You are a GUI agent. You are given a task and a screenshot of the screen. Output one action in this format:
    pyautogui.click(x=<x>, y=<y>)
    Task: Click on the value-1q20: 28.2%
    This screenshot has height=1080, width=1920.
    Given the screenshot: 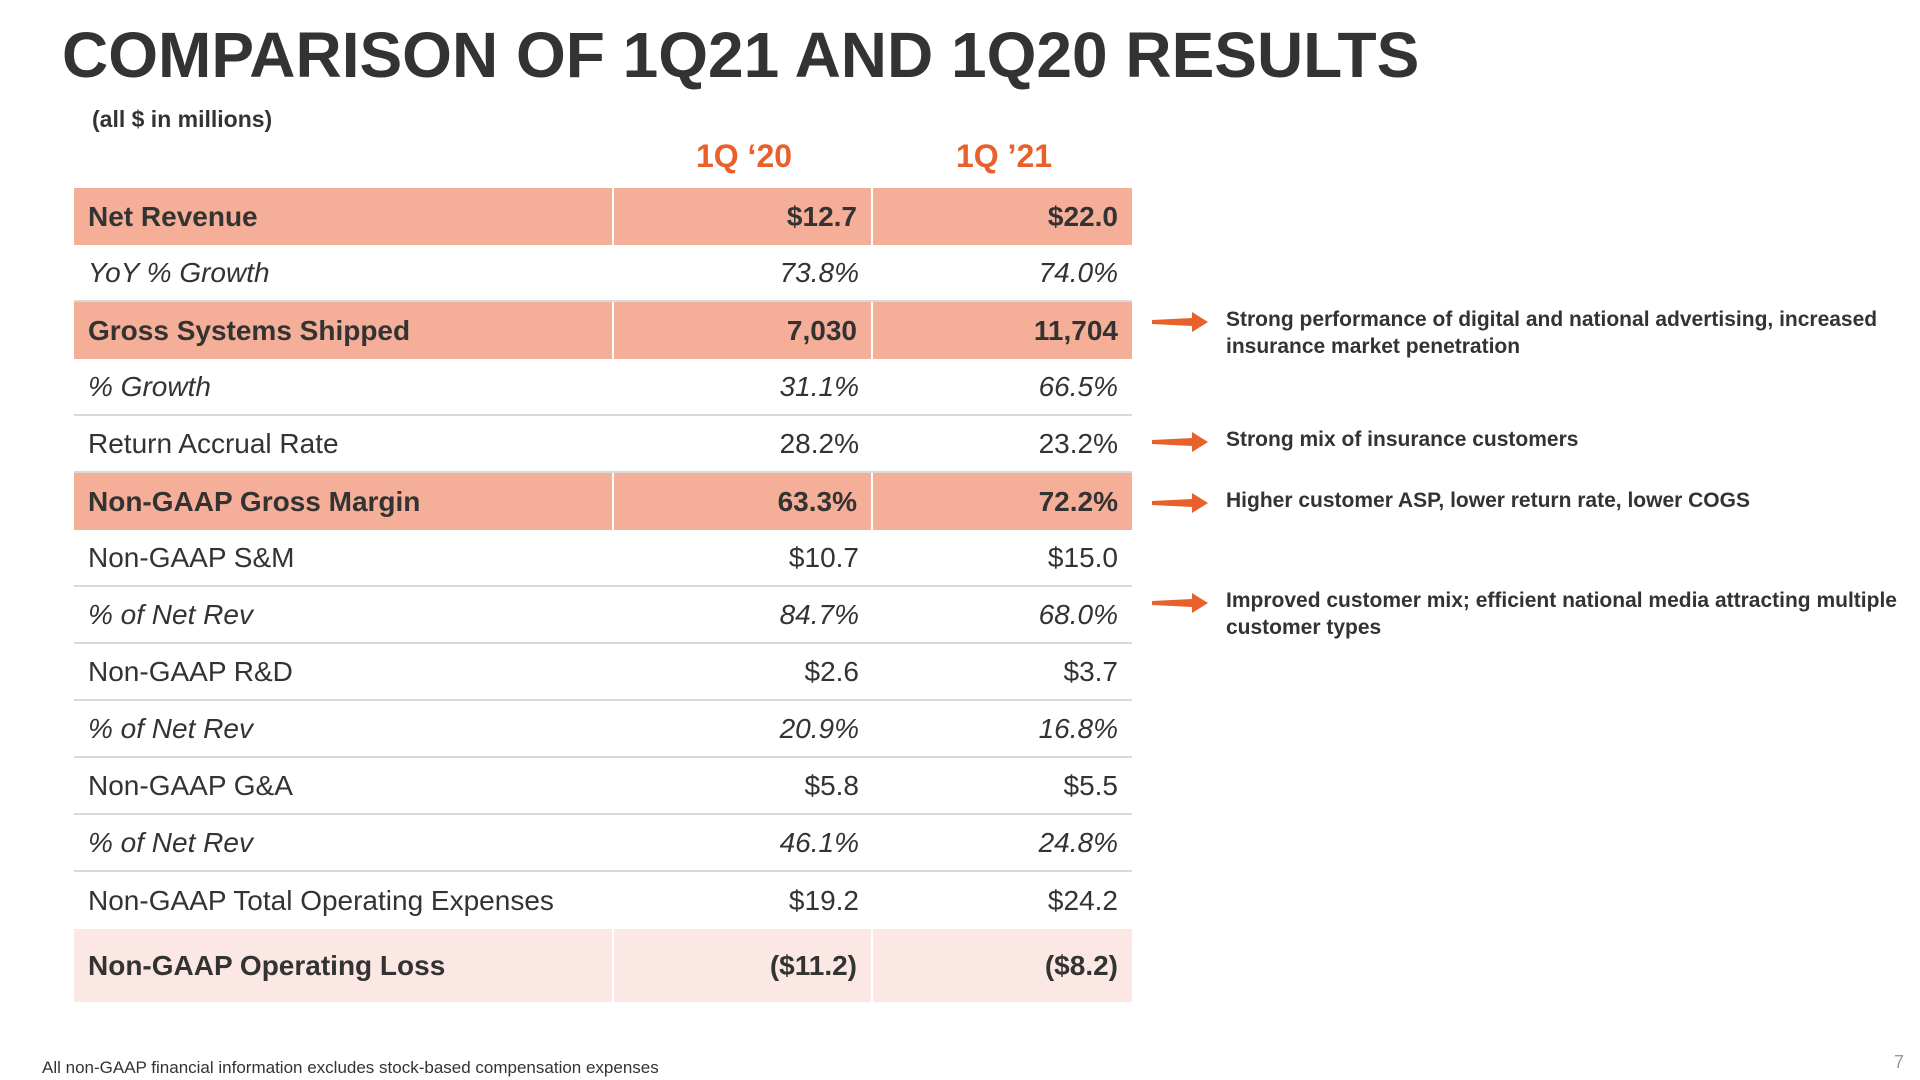 What is the action you would take?
    pyautogui.click(x=819, y=443)
    